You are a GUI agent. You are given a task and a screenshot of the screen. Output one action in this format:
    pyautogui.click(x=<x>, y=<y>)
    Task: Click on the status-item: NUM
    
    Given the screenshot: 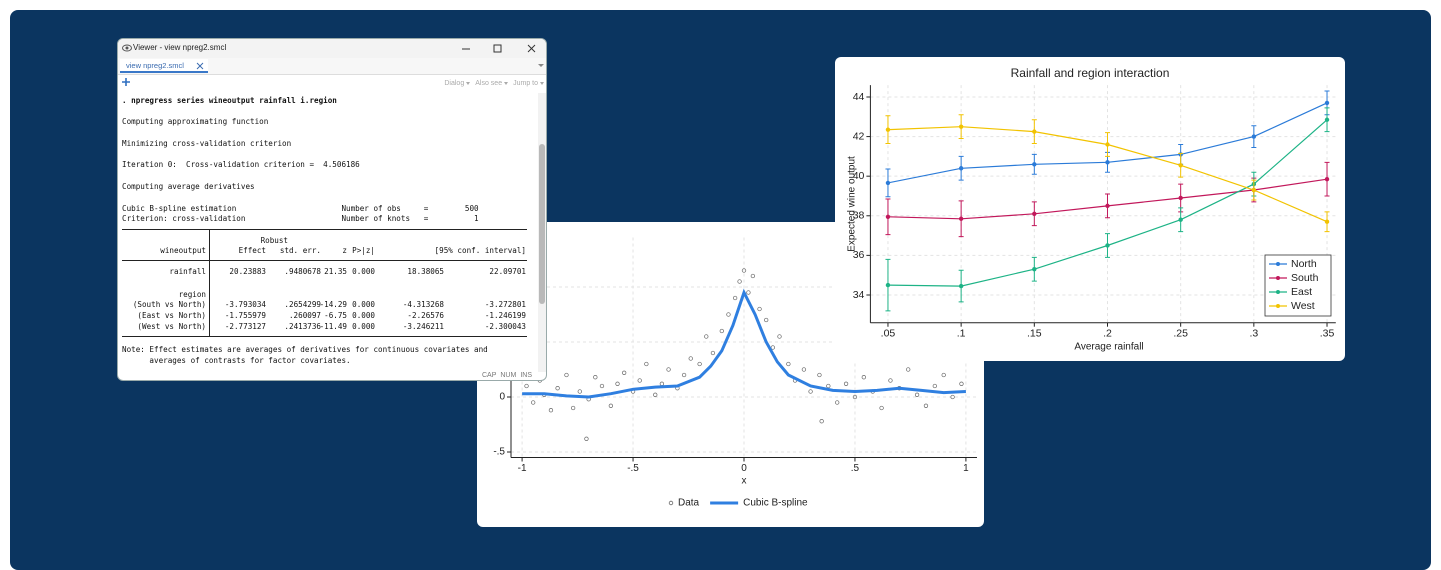 What is the action you would take?
    pyautogui.click(x=508, y=375)
    